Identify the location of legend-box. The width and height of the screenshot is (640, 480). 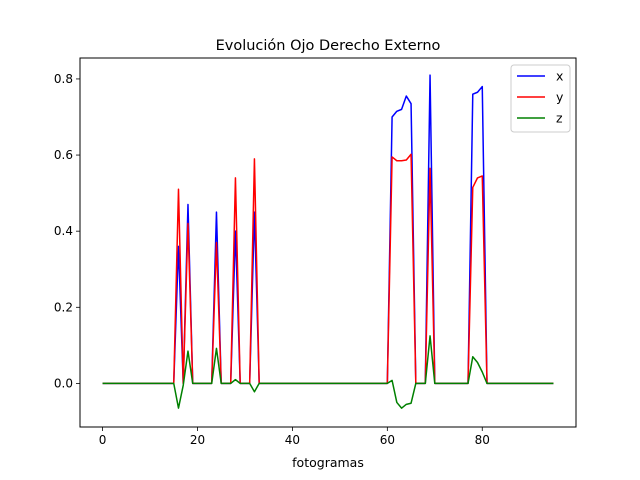
(540, 98).